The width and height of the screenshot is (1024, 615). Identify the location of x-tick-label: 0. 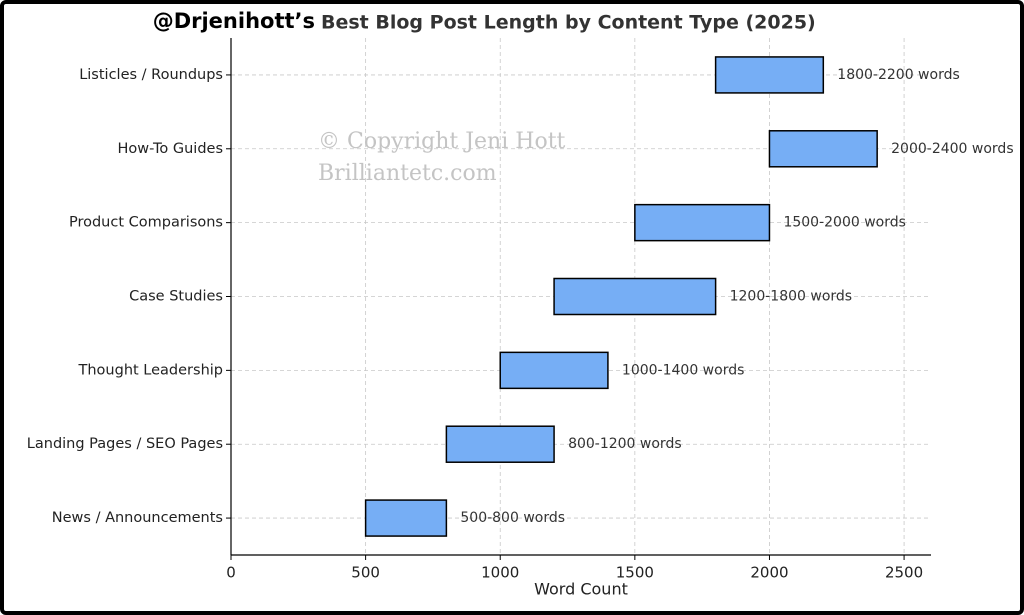
(231, 573).